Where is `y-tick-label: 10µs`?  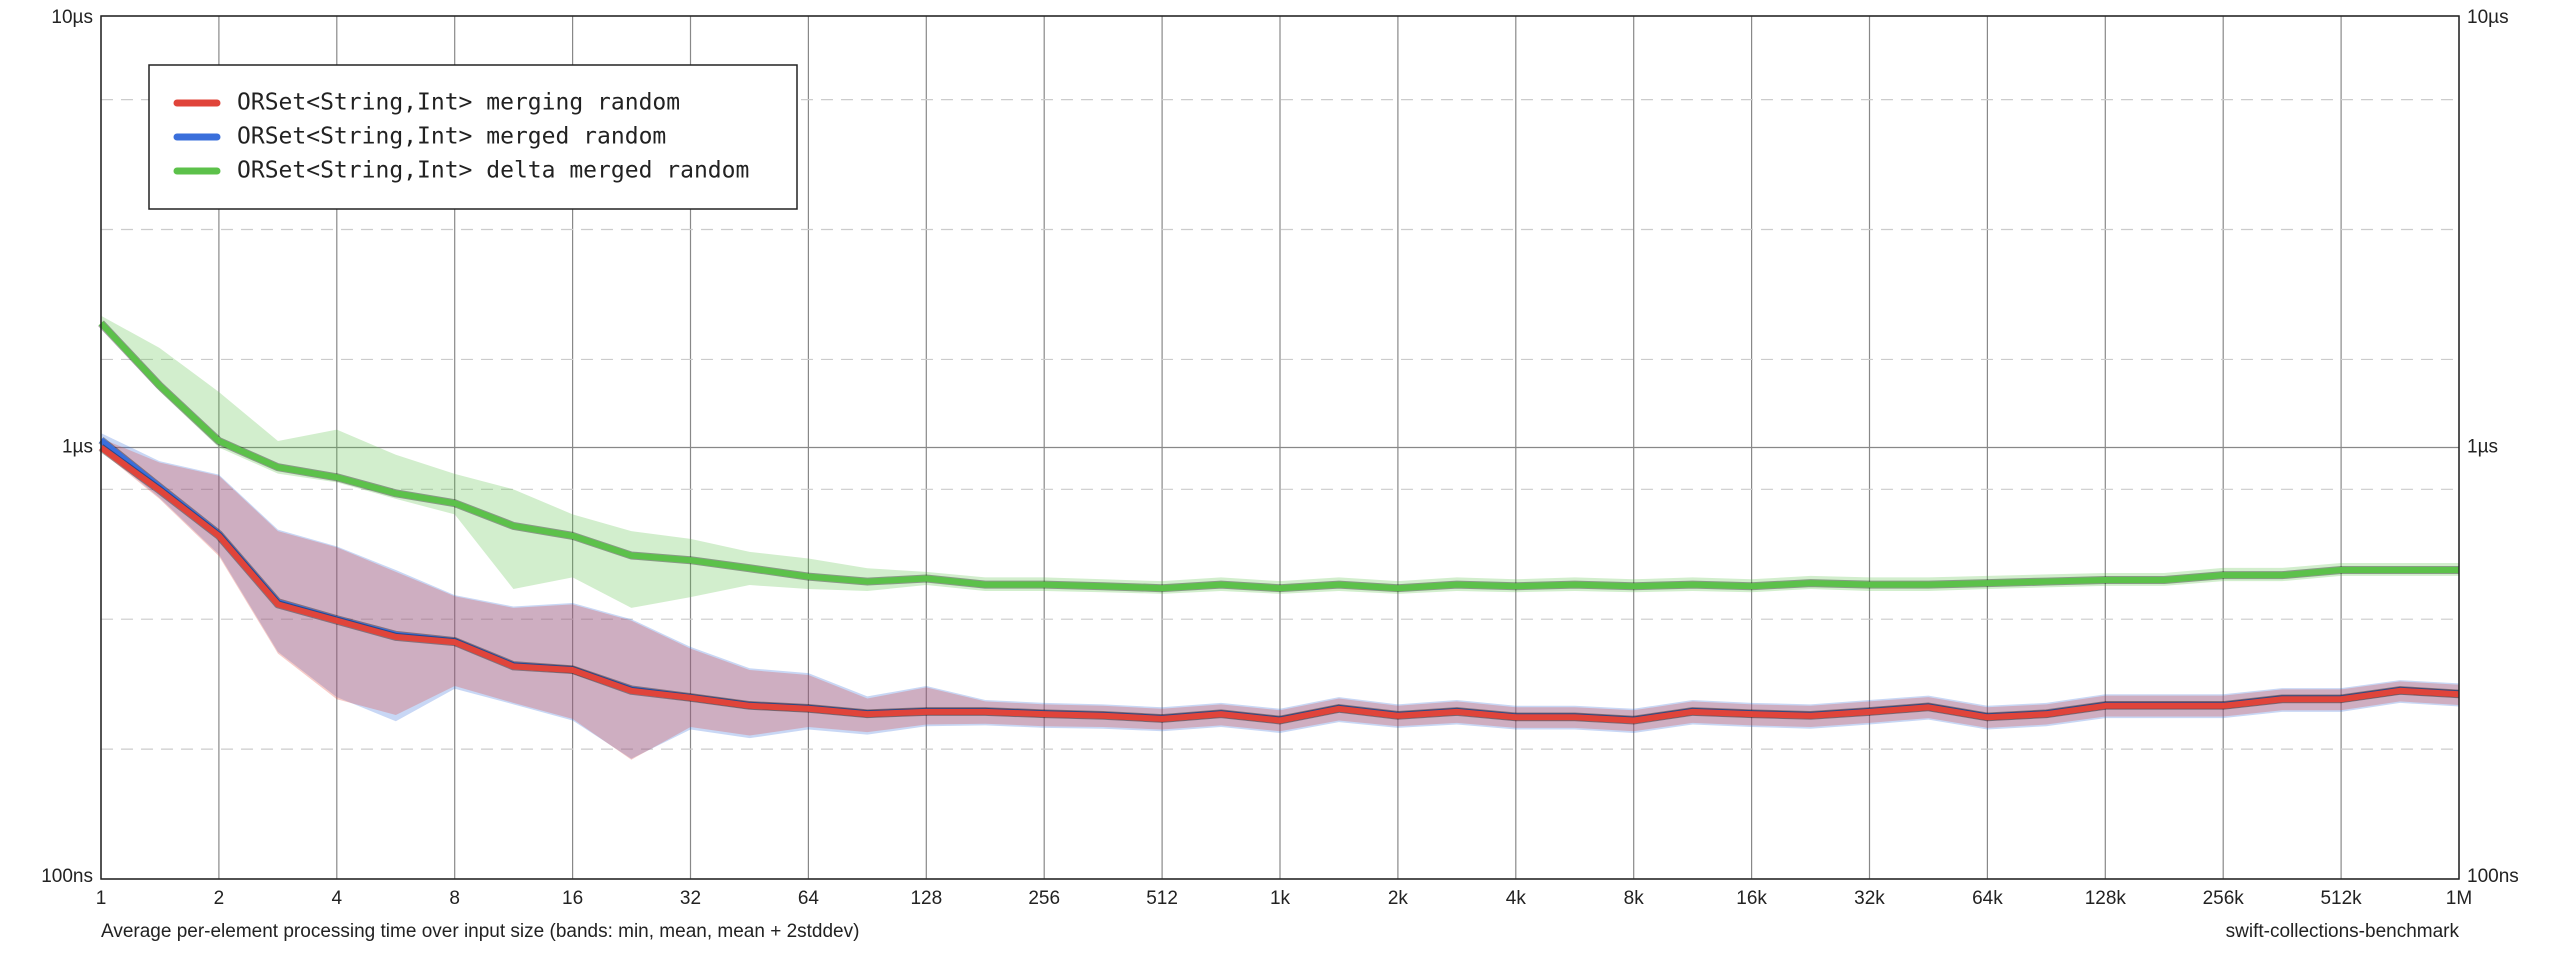
y-tick-label: 10µs is located at coordinates (72, 17).